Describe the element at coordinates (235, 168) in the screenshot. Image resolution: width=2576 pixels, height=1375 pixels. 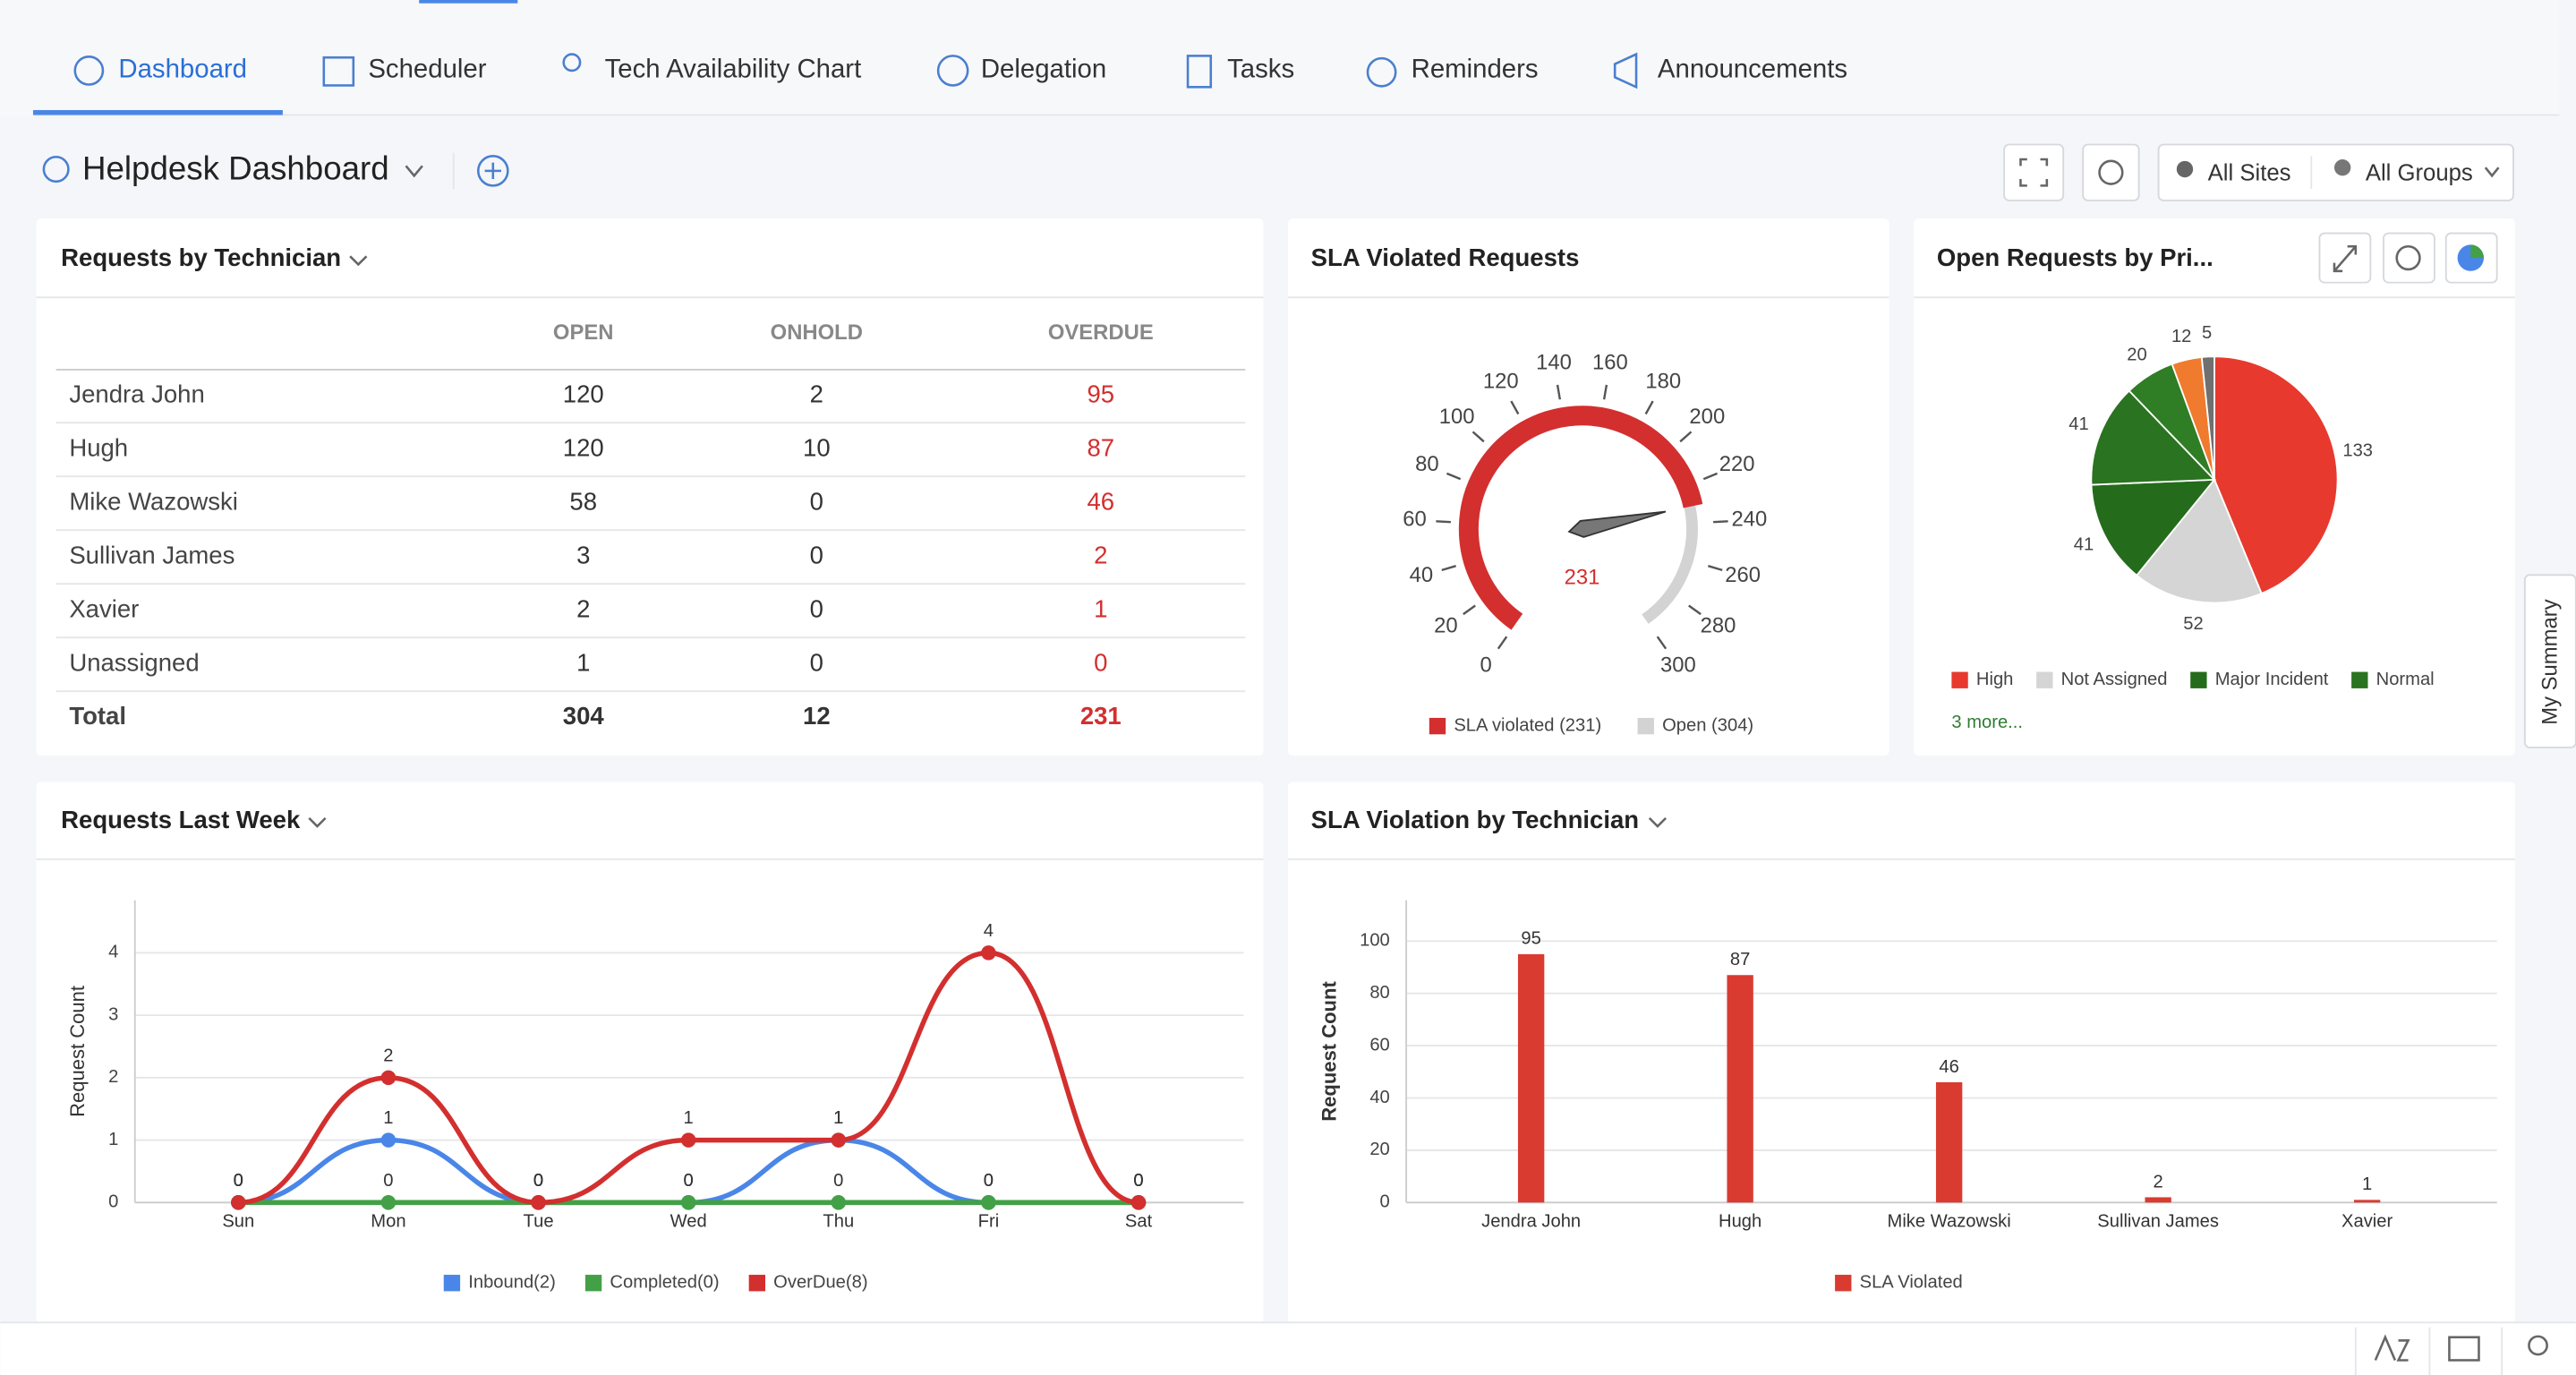
I see `dashboard-title: Helpdesk Dashboard` at that location.